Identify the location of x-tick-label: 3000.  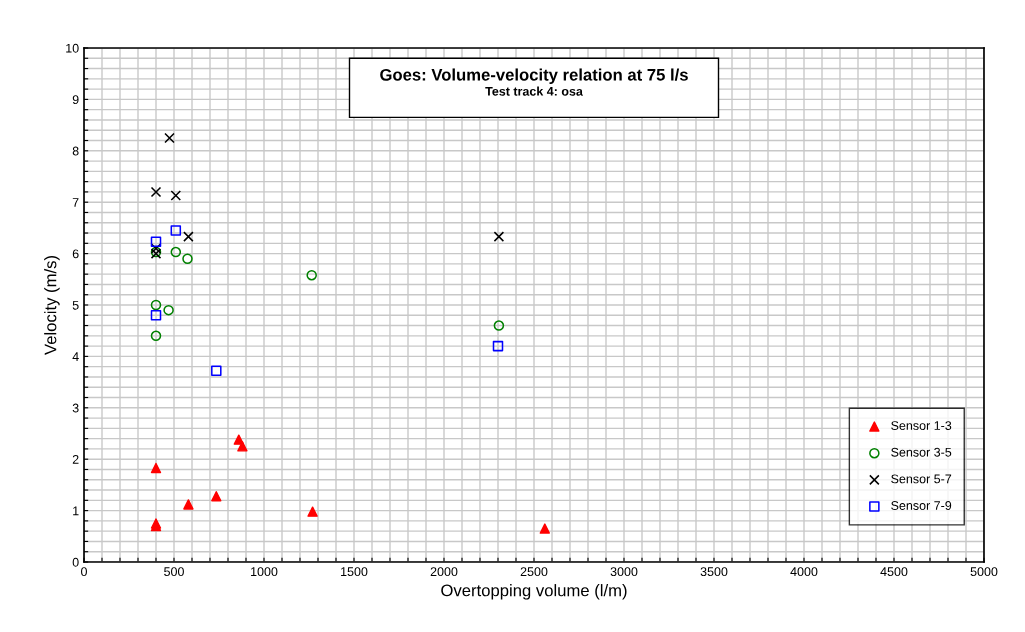
(624, 572).